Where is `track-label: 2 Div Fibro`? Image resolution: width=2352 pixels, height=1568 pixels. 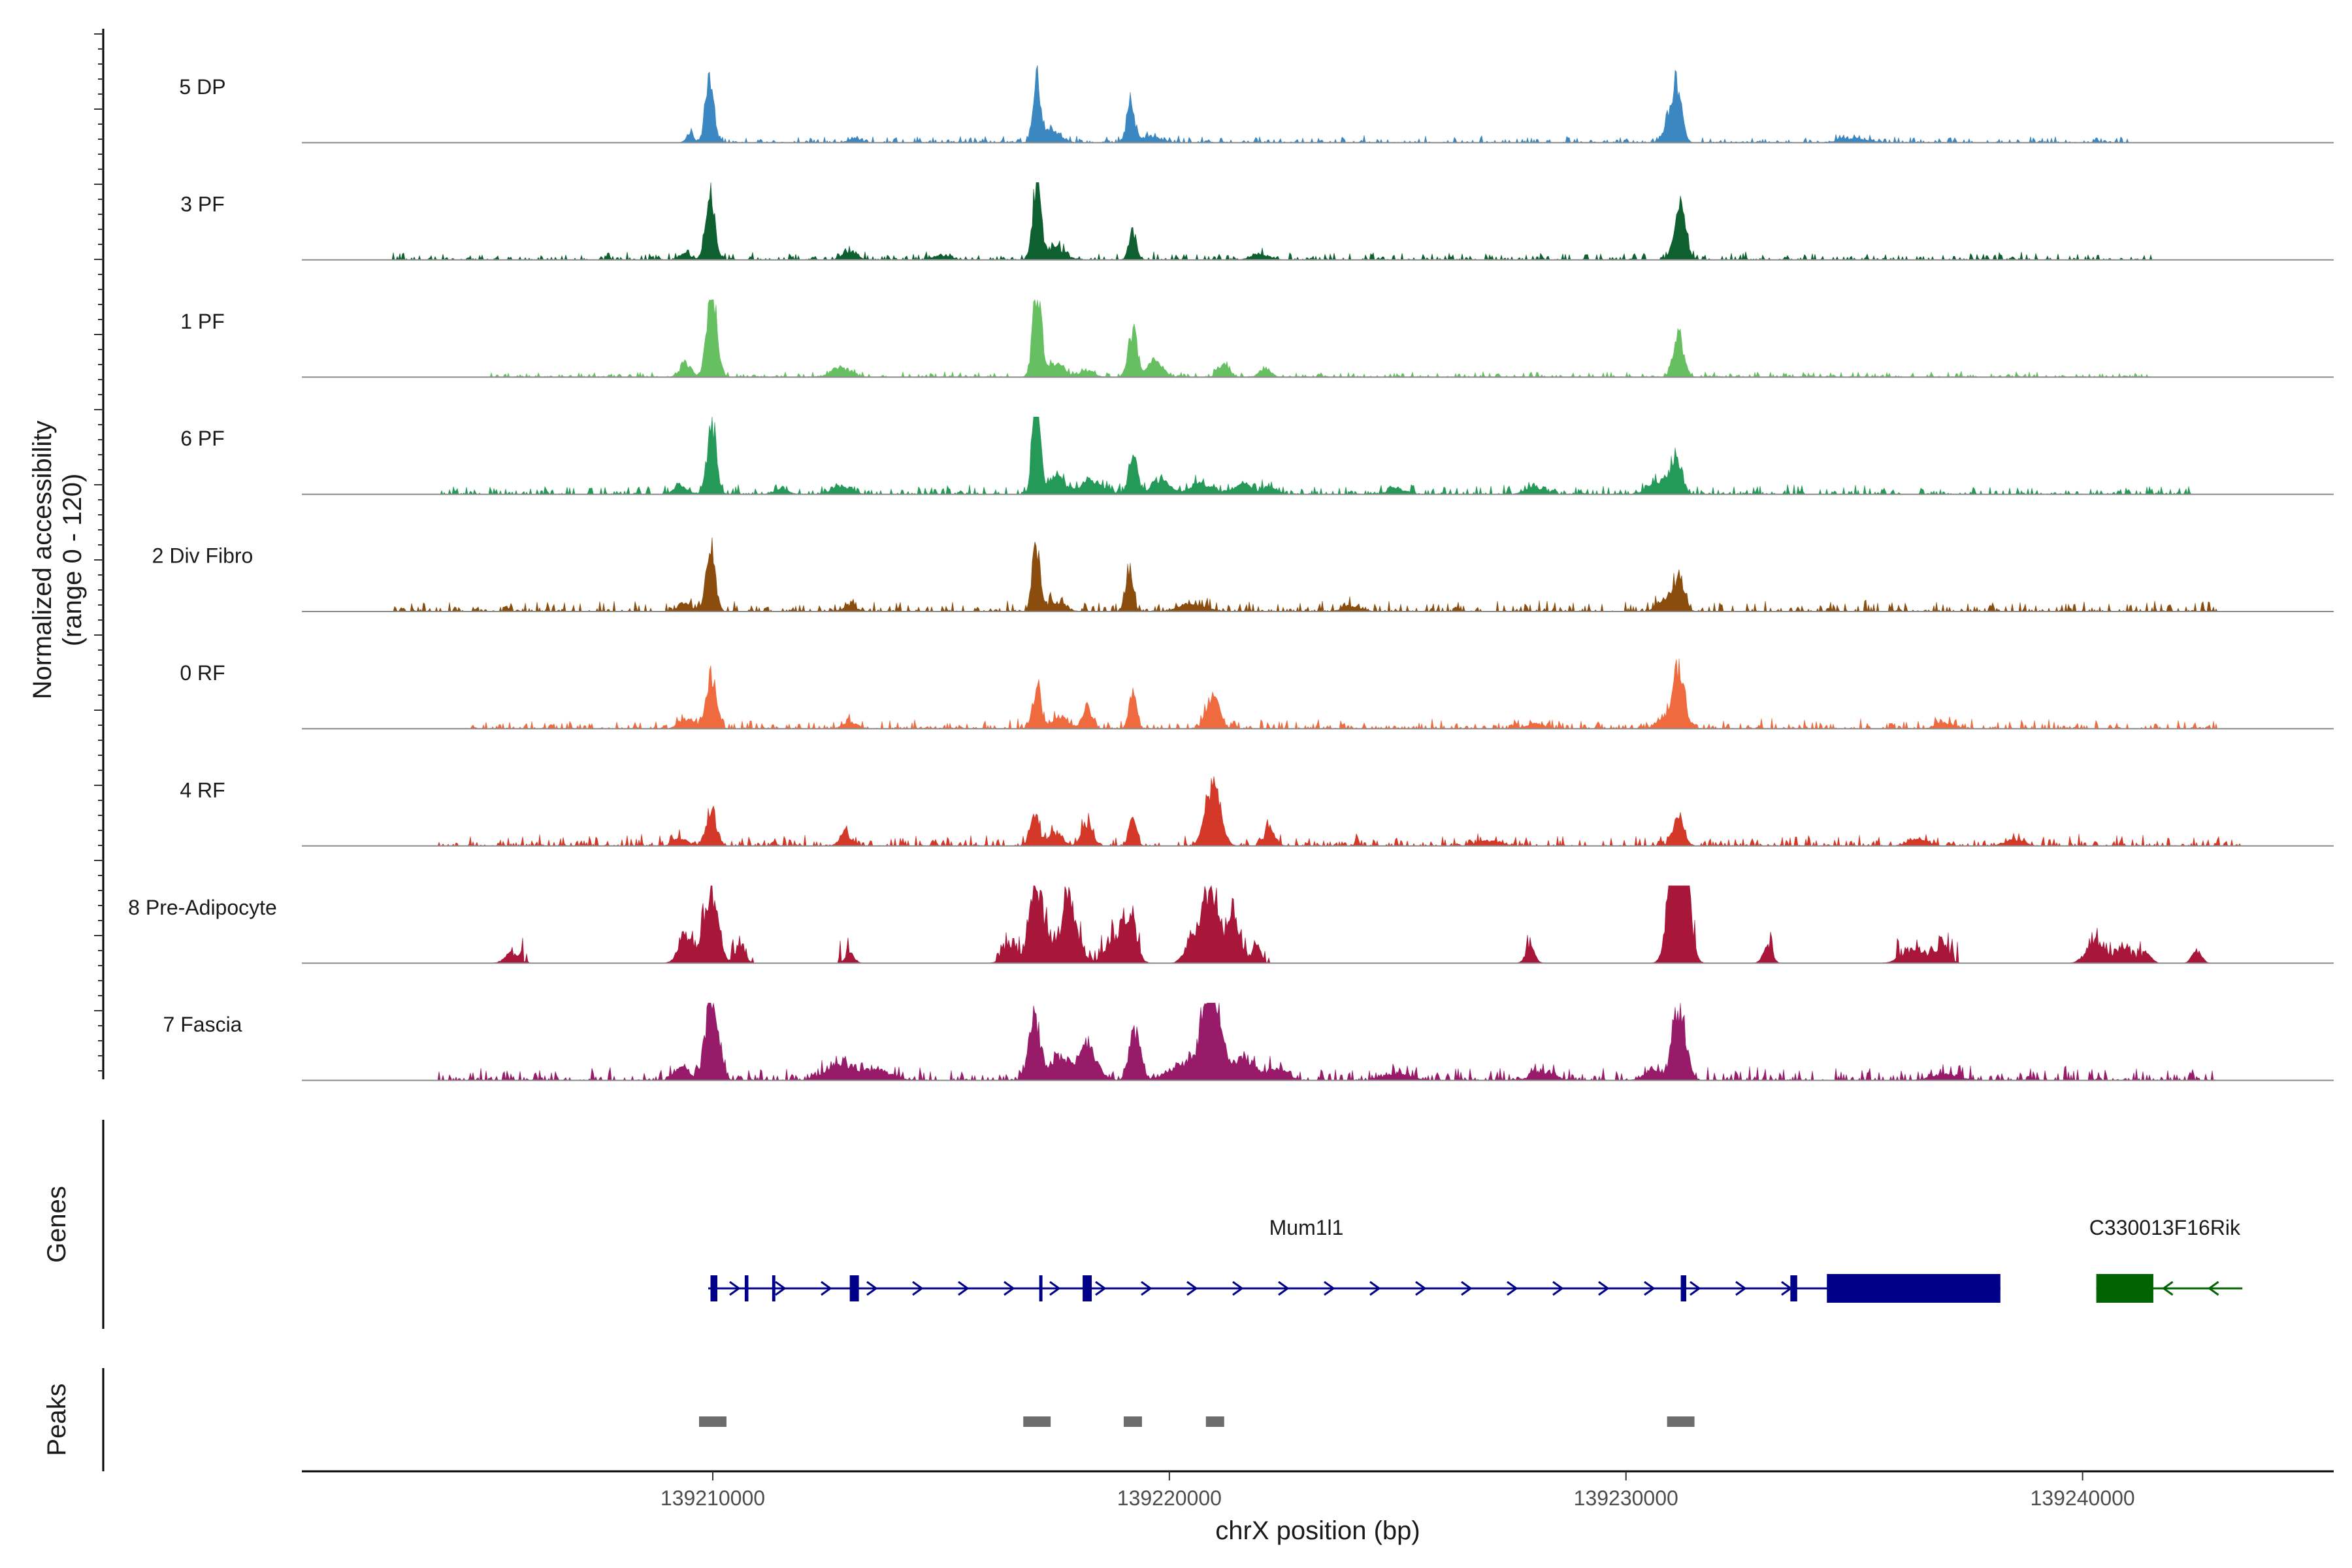 track-label: 2 Div Fibro is located at coordinates (202, 556).